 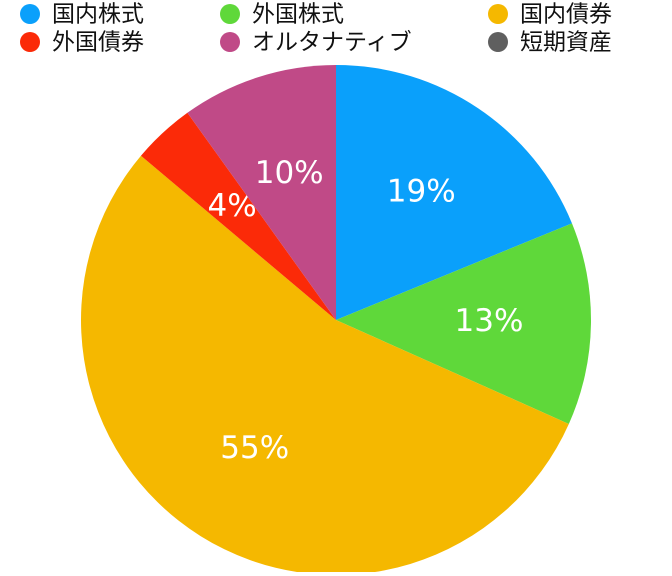 What do you see at coordinates (254, 448) in the screenshot?
I see `data-label: 55%` at bounding box center [254, 448].